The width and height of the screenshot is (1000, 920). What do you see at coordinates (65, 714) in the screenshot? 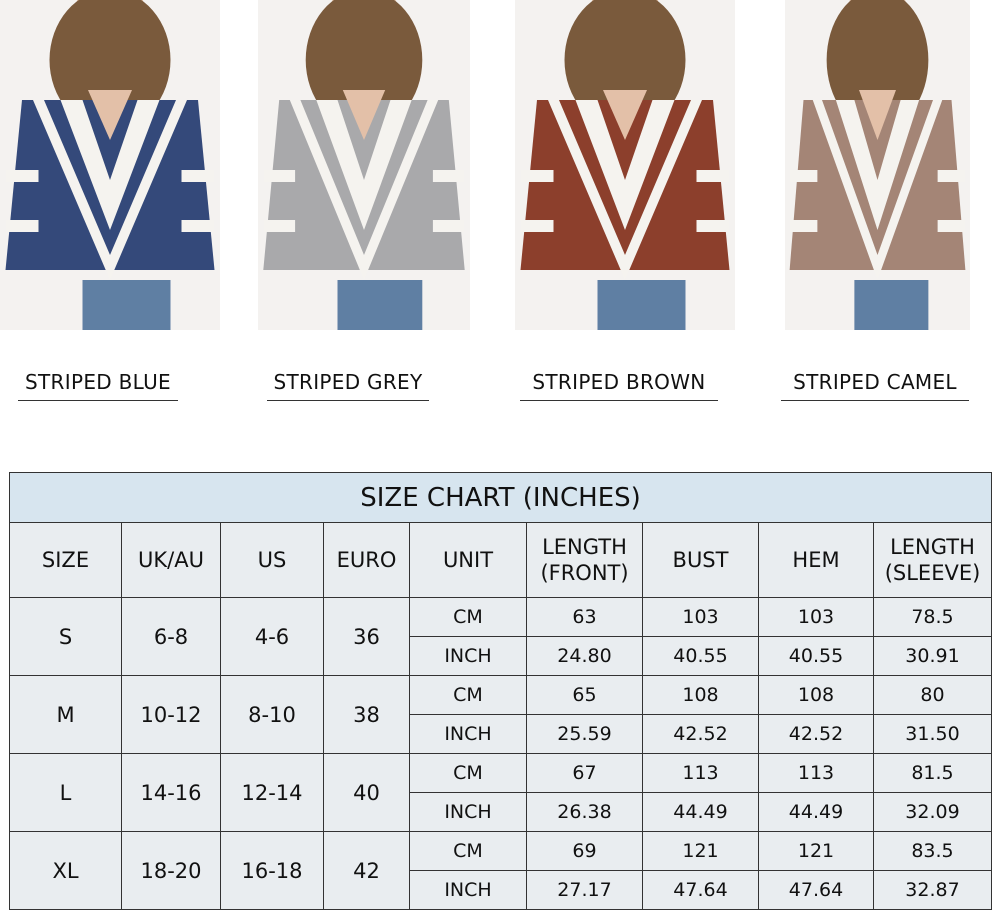
I see `cell-size: M` at bounding box center [65, 714].